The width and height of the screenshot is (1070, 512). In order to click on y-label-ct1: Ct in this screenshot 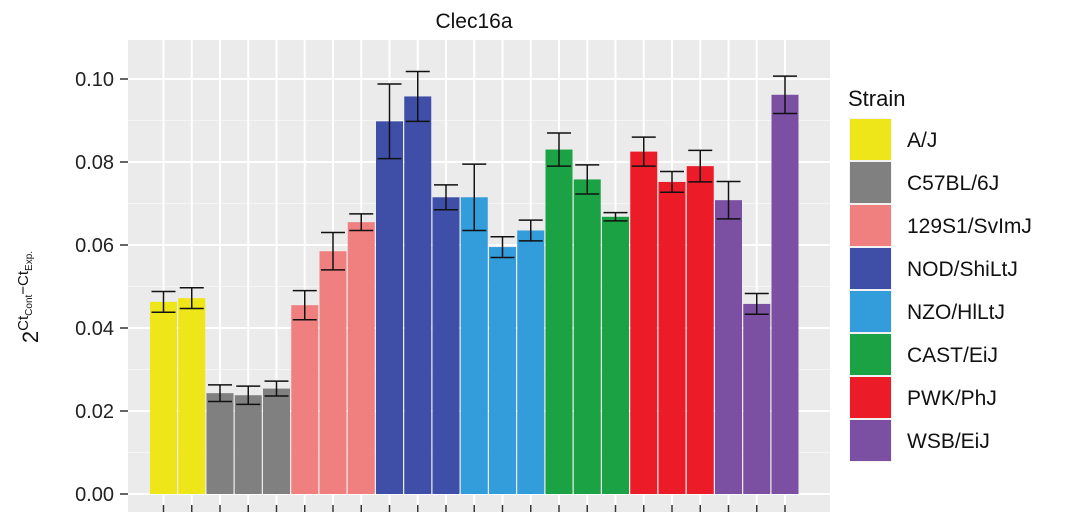, I will do `click(23, 323)`.